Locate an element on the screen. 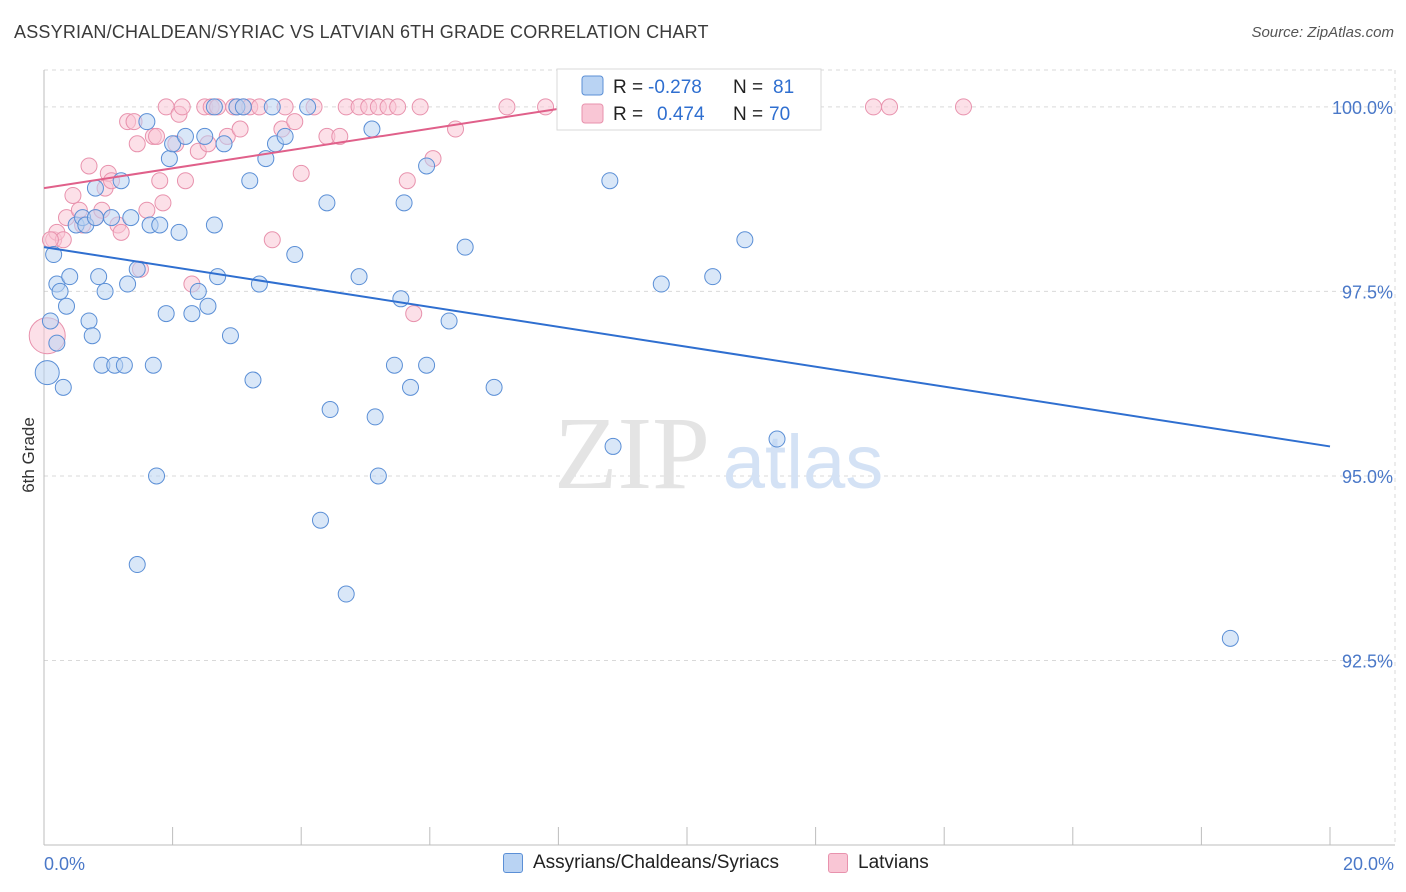 The width and height of the screenshot is (1406, 892). latvian-trend-line is located at coordinates (307, 147).